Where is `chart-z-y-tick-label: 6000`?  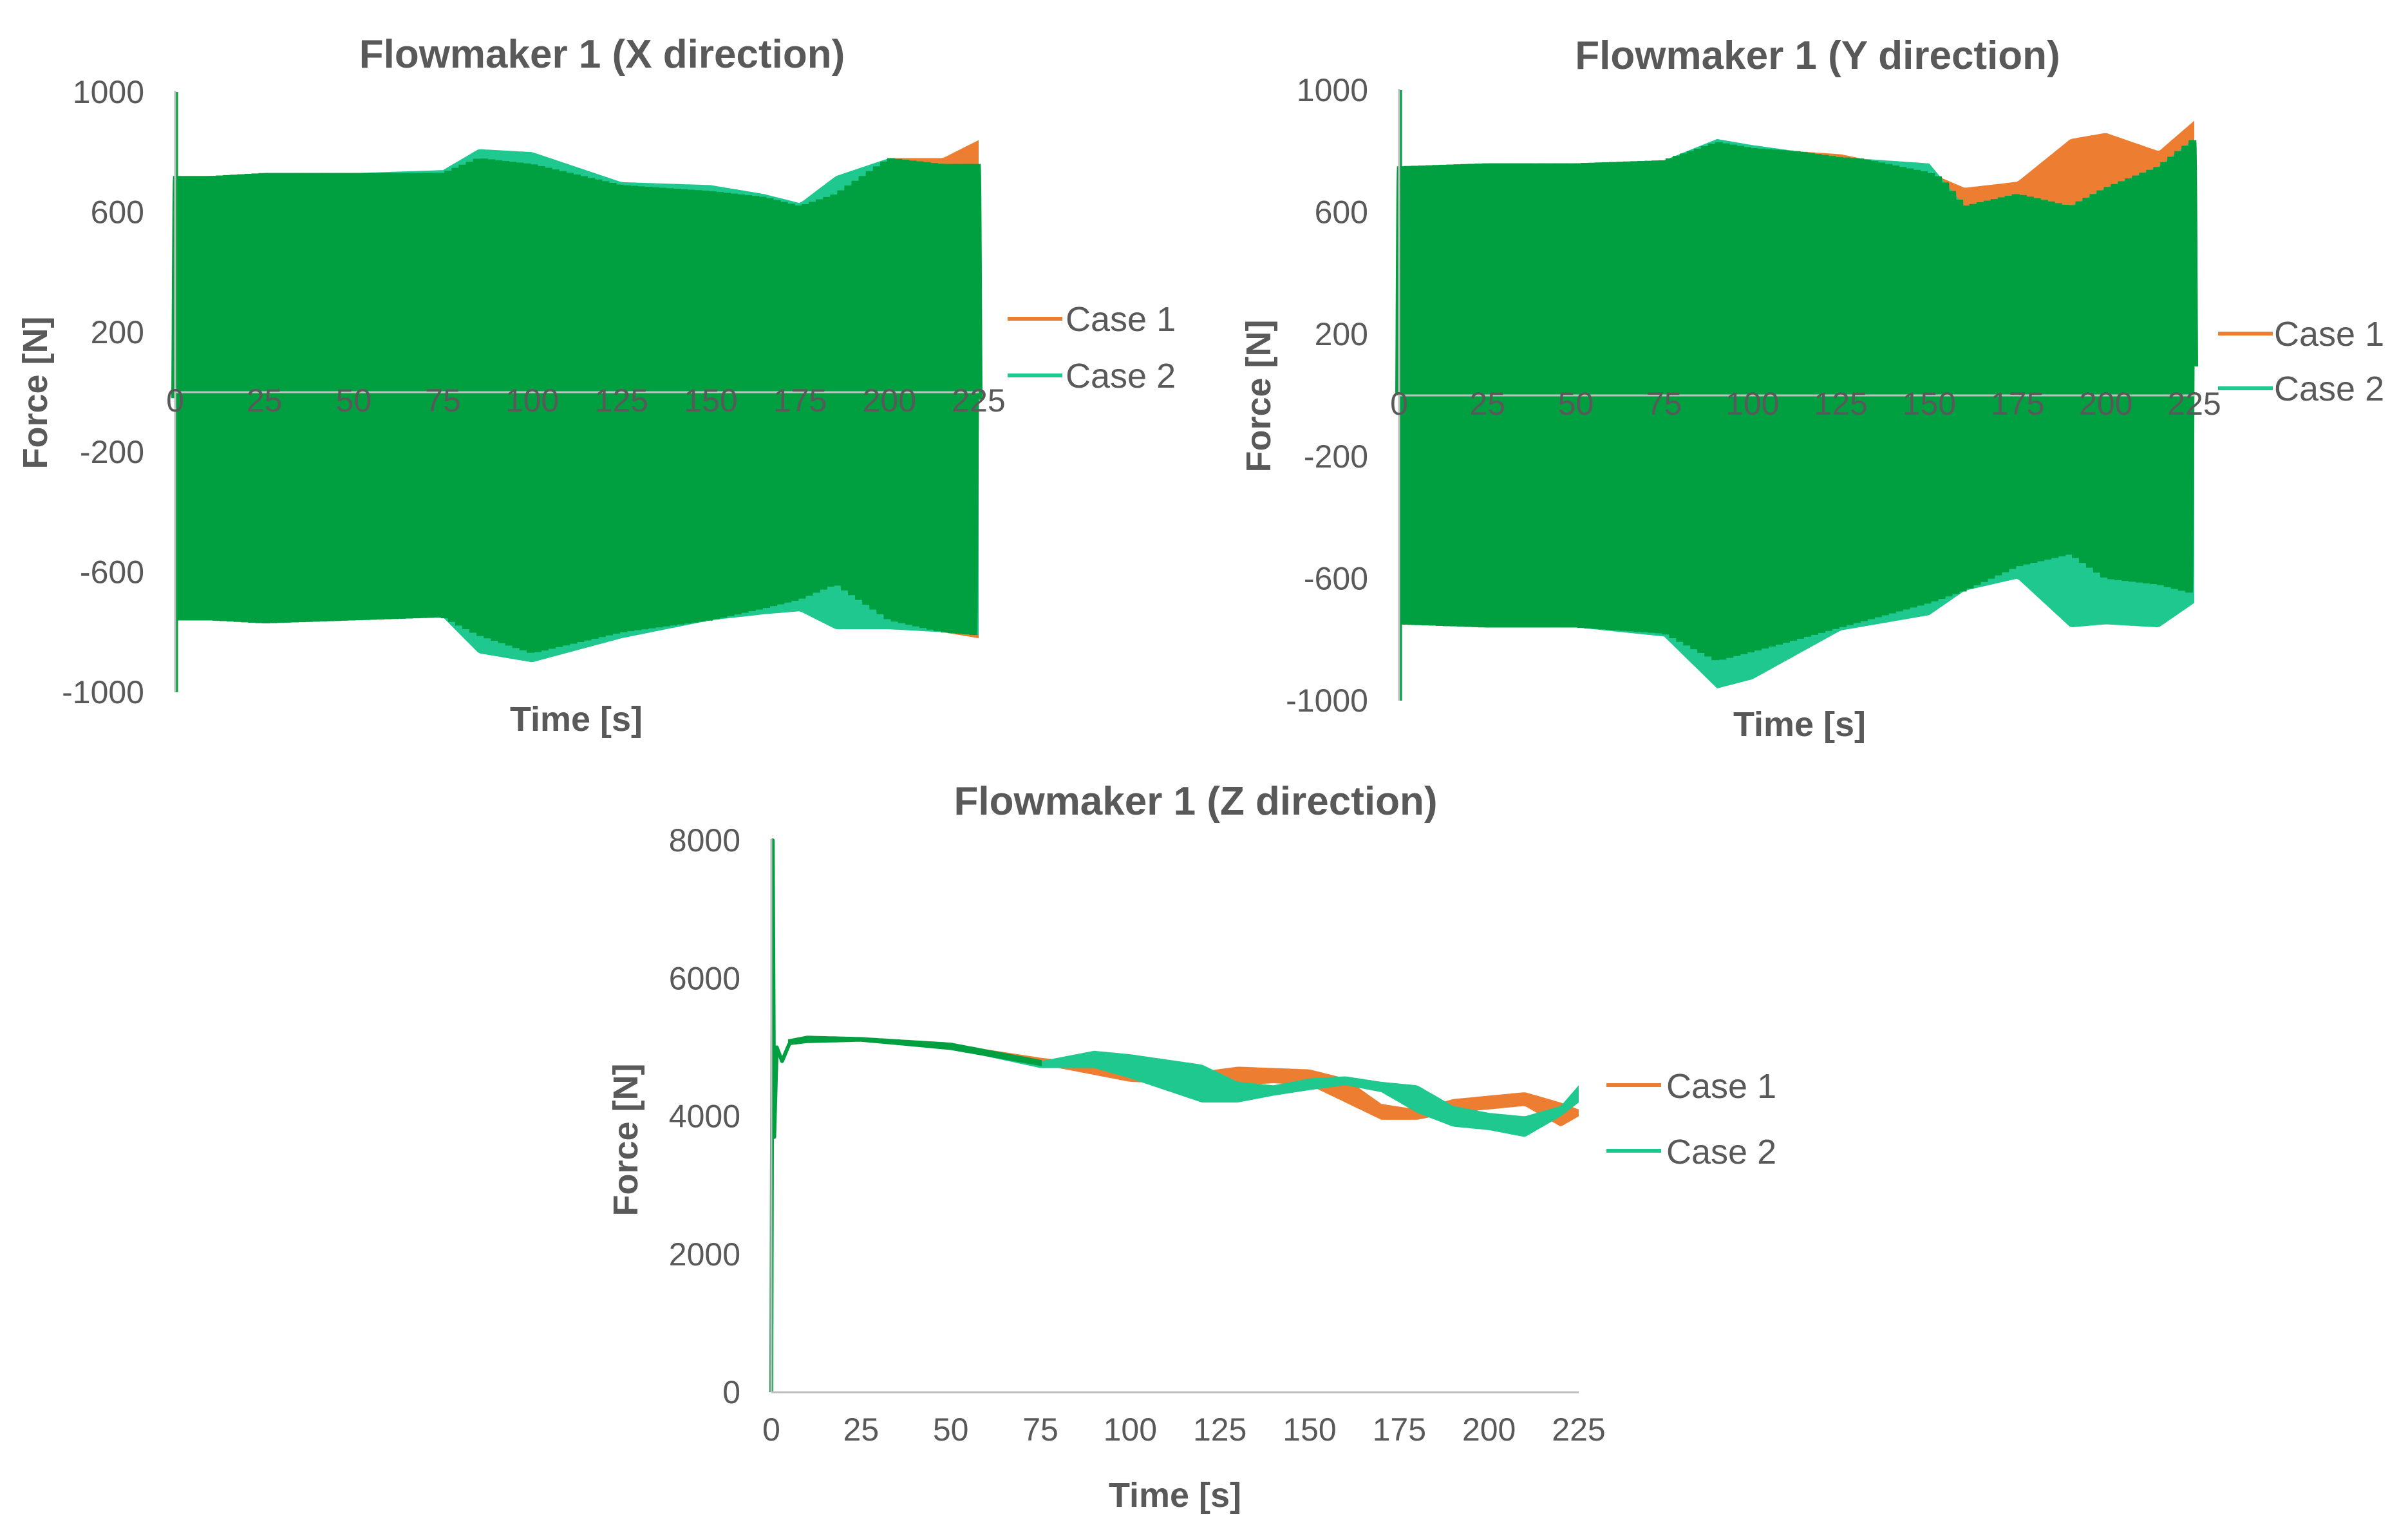
chart-z-y-tick-label: 6000 is located at coordinates (704, 978).